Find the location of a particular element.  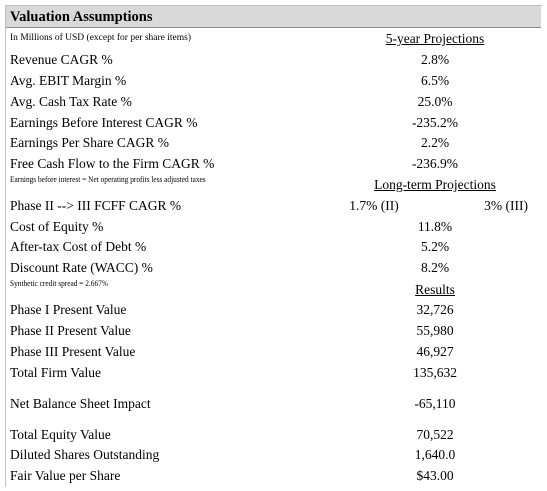

row-value: -65,110 is located at coordinates (435, 403).